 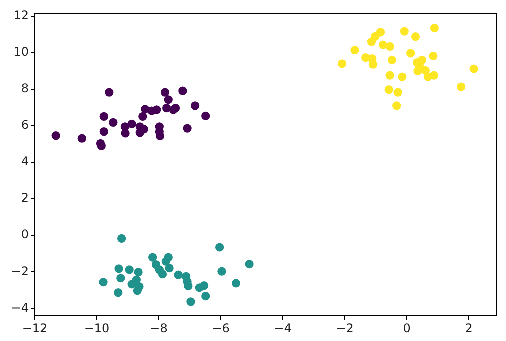 What do you see at coordinates (283, 328) in the screenshot?
I see `x-tick-label: −4` at bounding box center [283, 328].